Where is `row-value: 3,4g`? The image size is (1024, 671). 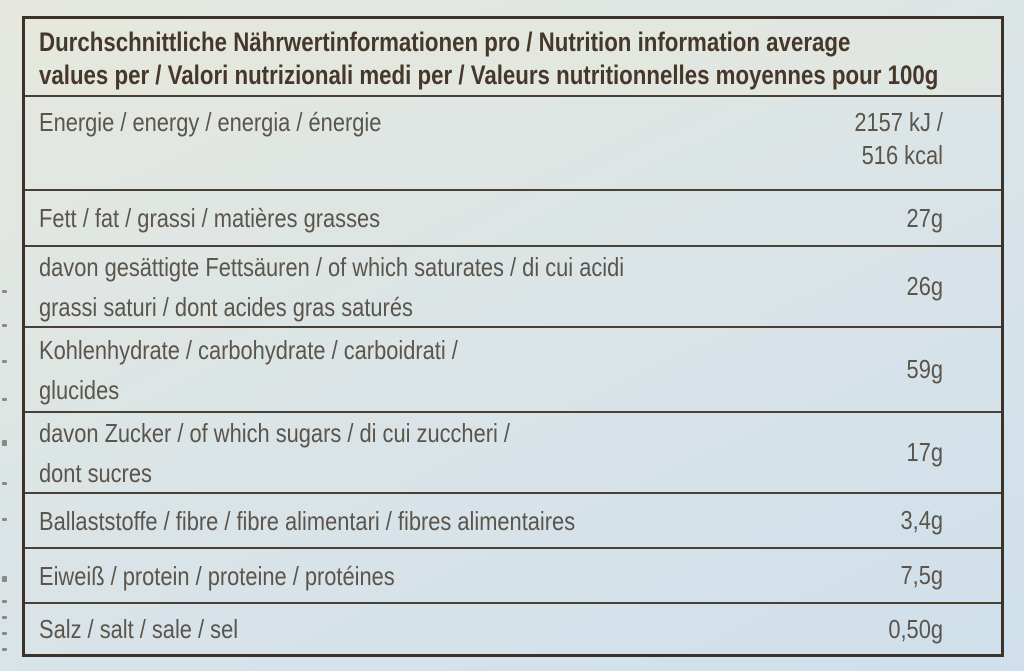
row-value: 3,4g is located at coordinates (921, 520).